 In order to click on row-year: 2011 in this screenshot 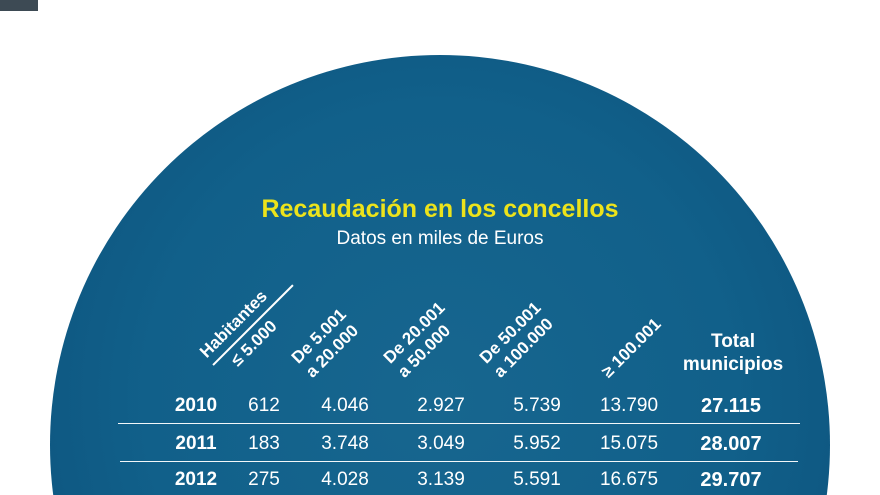, I will do `click(196, 443)`.